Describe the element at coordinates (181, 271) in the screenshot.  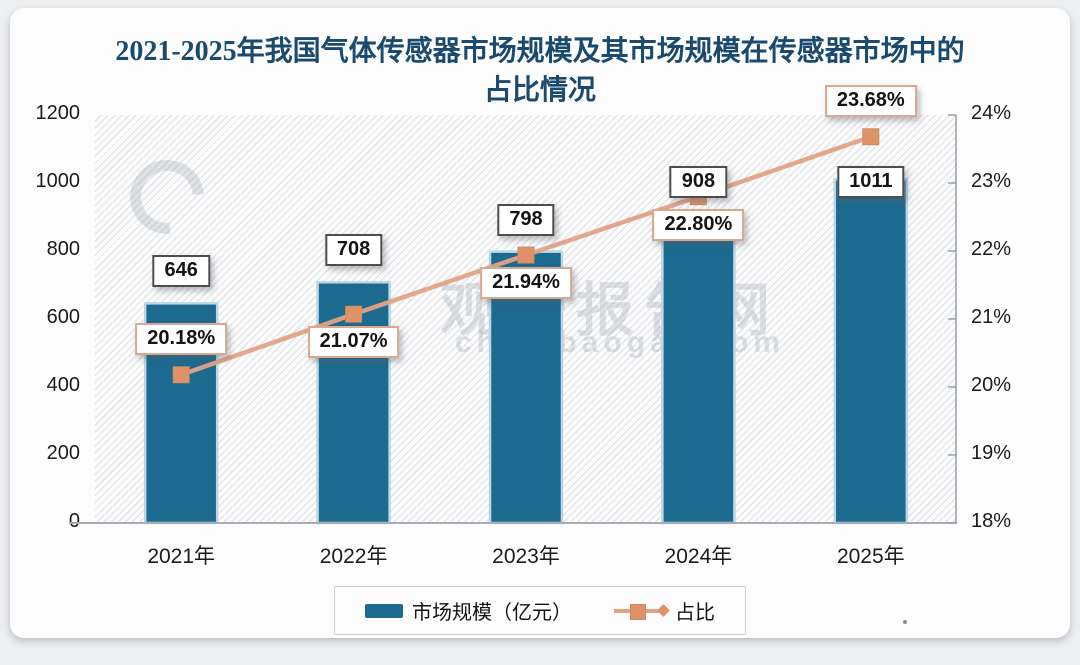
I see `value-label: 646` at that location.